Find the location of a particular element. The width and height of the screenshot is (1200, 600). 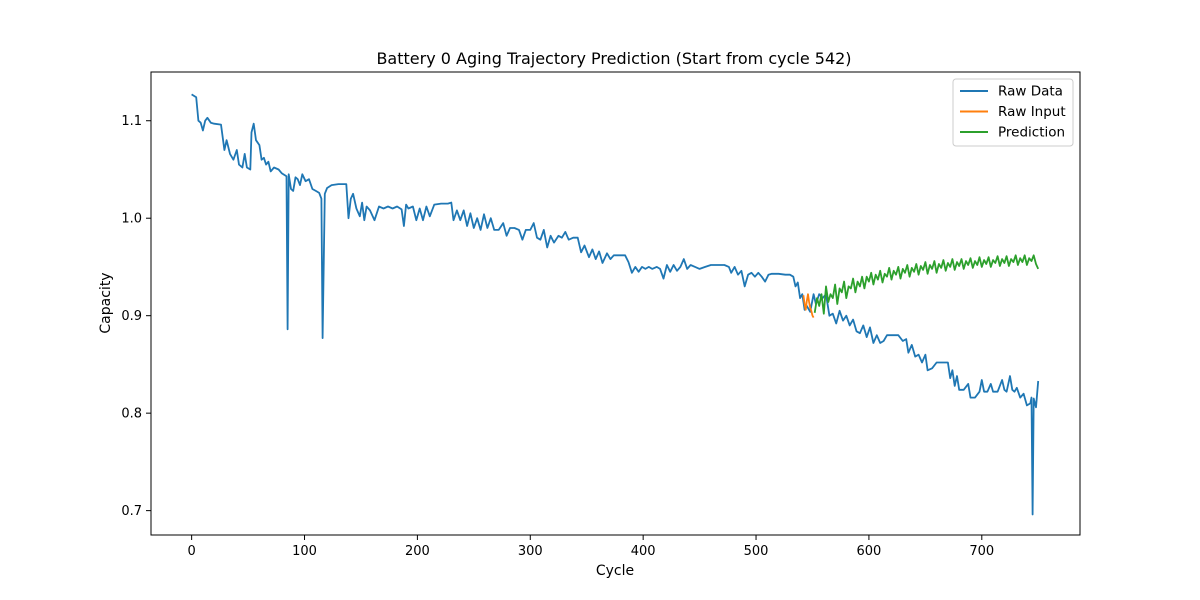

x-axis-label: Cycle is located at coordinates (615, 571).